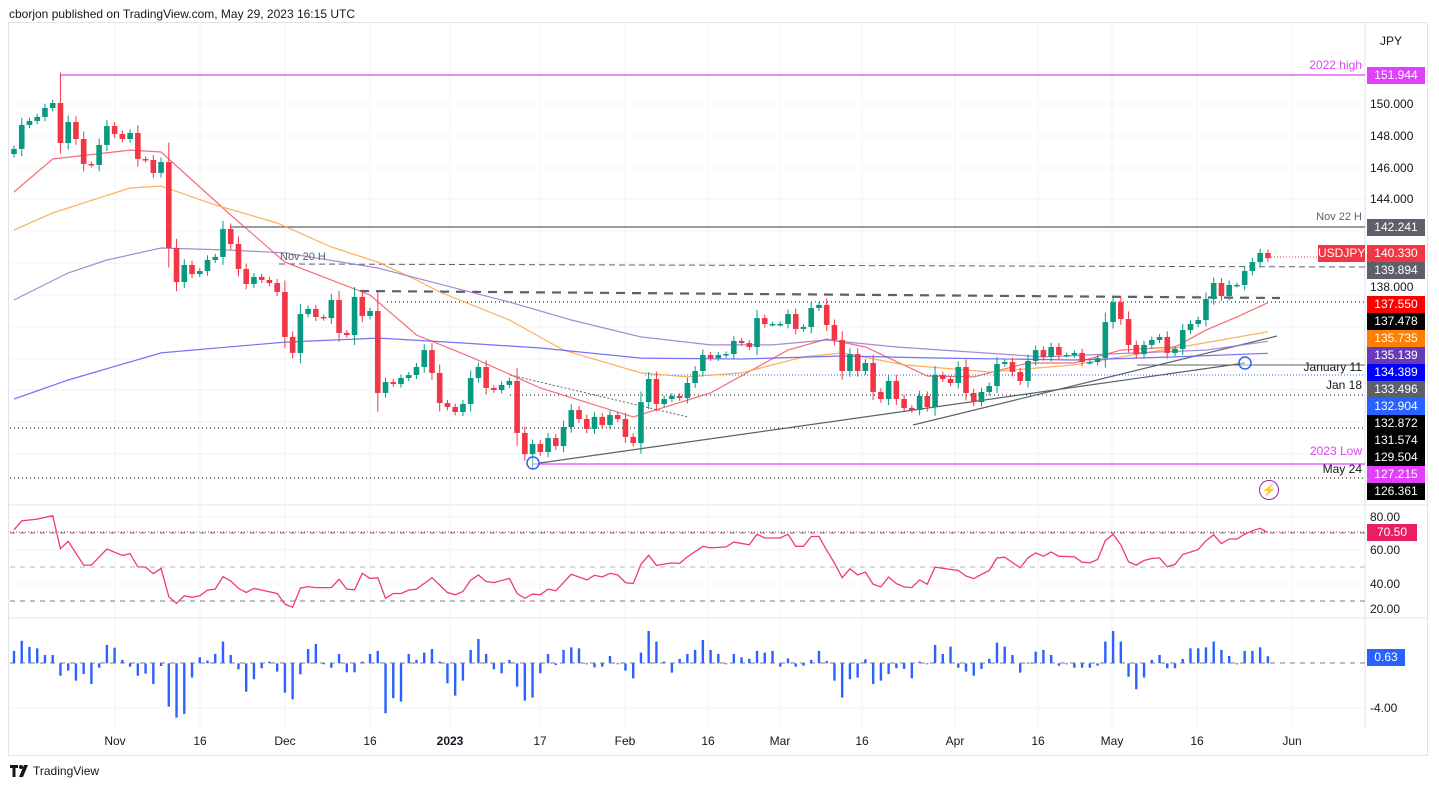 The image size is (1439, 789). What do you see at coordinates (640, 302) in the screenshot?
I see `moving-average-line` at bounding box center [640, 302].